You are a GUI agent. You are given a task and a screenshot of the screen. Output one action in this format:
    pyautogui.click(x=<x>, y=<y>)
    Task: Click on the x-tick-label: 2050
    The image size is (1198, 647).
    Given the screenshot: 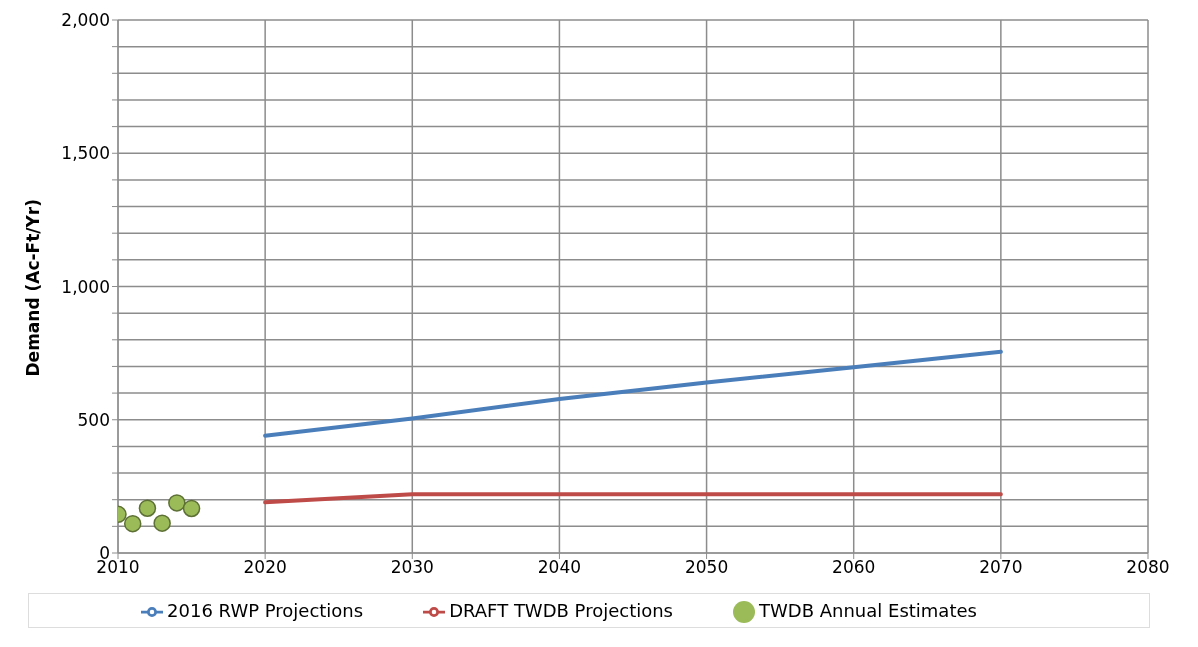 What is the action you would take?
    pyautogui.click(x=706, y=567)
    